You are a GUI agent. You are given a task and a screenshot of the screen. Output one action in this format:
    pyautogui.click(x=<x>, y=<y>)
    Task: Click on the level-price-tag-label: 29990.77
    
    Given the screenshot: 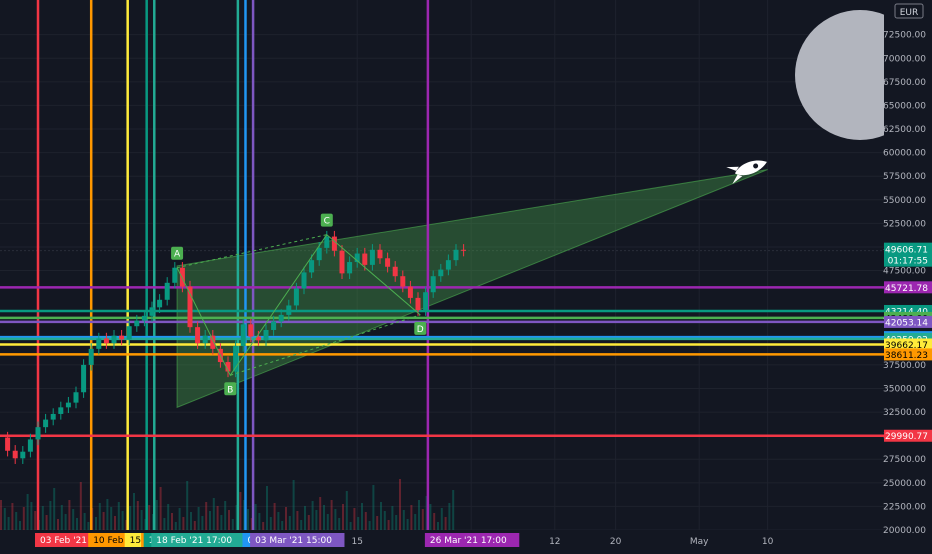 What is the action you would take?
    pyautogui.click(x=906, y=437)
    